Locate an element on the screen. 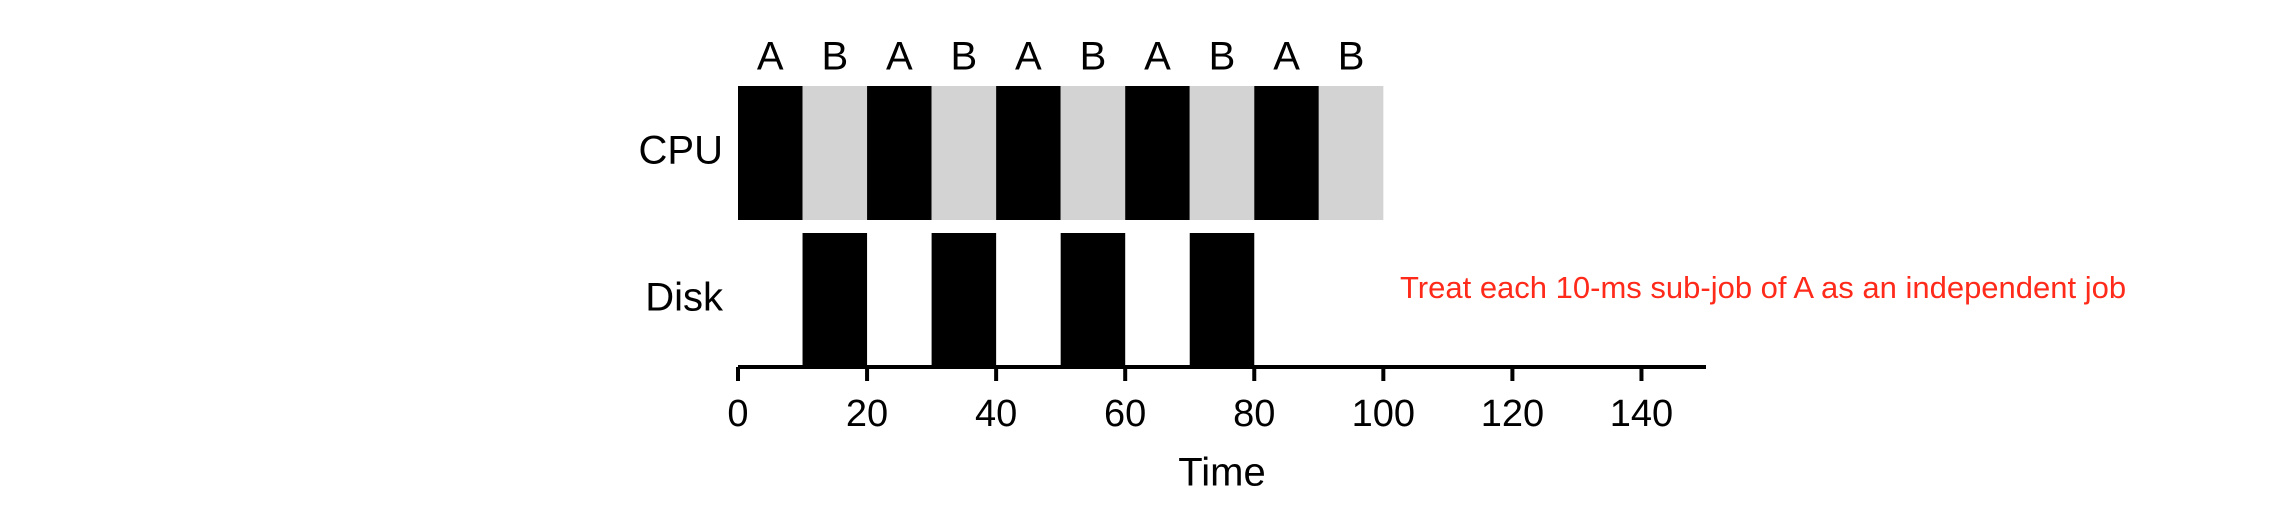 The image size is (2295, 505). x-tick-label: 0 is located at coordinates (737, 414).